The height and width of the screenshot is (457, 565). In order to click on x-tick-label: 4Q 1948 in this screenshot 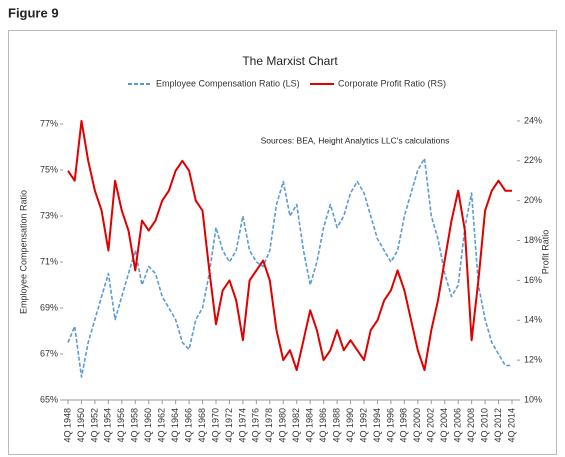, I will do `click(67, 425)`.